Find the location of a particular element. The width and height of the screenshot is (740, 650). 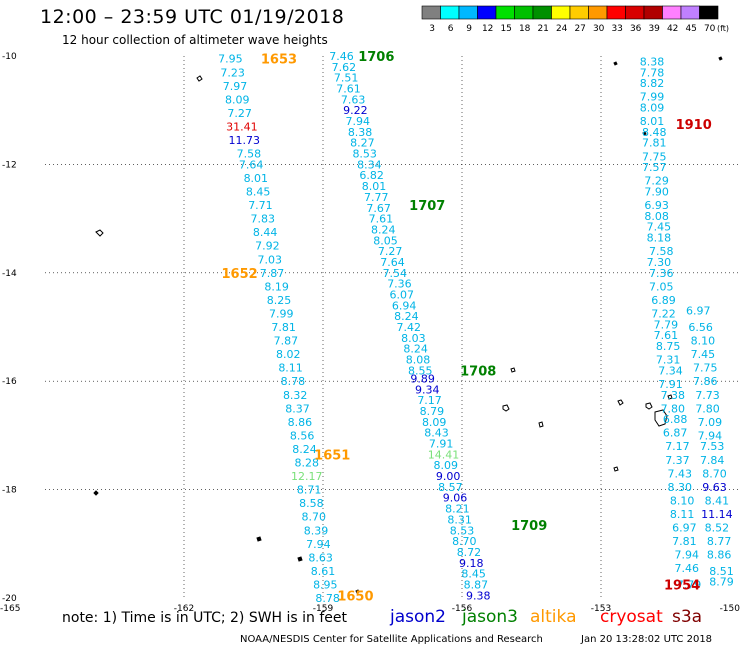

swh-value: 7.67 is located at coordinates (378, 208).